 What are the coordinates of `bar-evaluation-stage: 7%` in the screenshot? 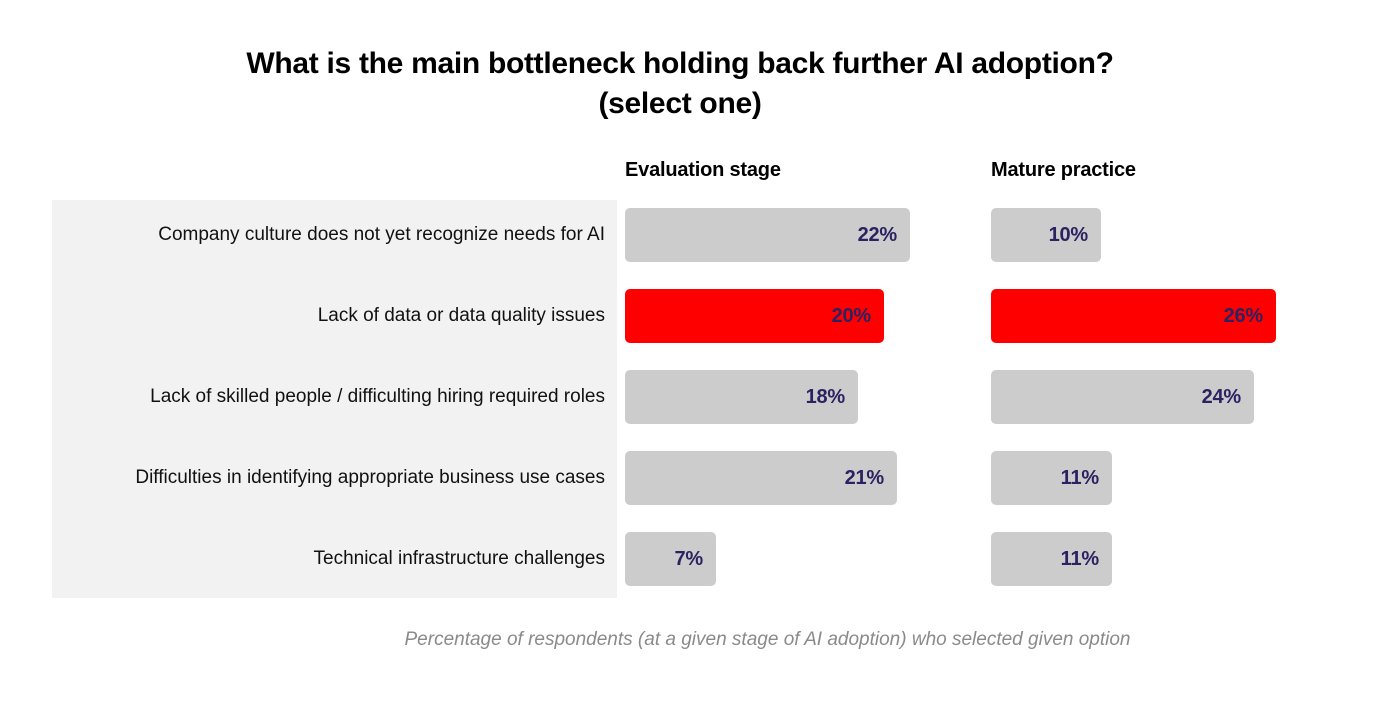 It's located at (670, 559).